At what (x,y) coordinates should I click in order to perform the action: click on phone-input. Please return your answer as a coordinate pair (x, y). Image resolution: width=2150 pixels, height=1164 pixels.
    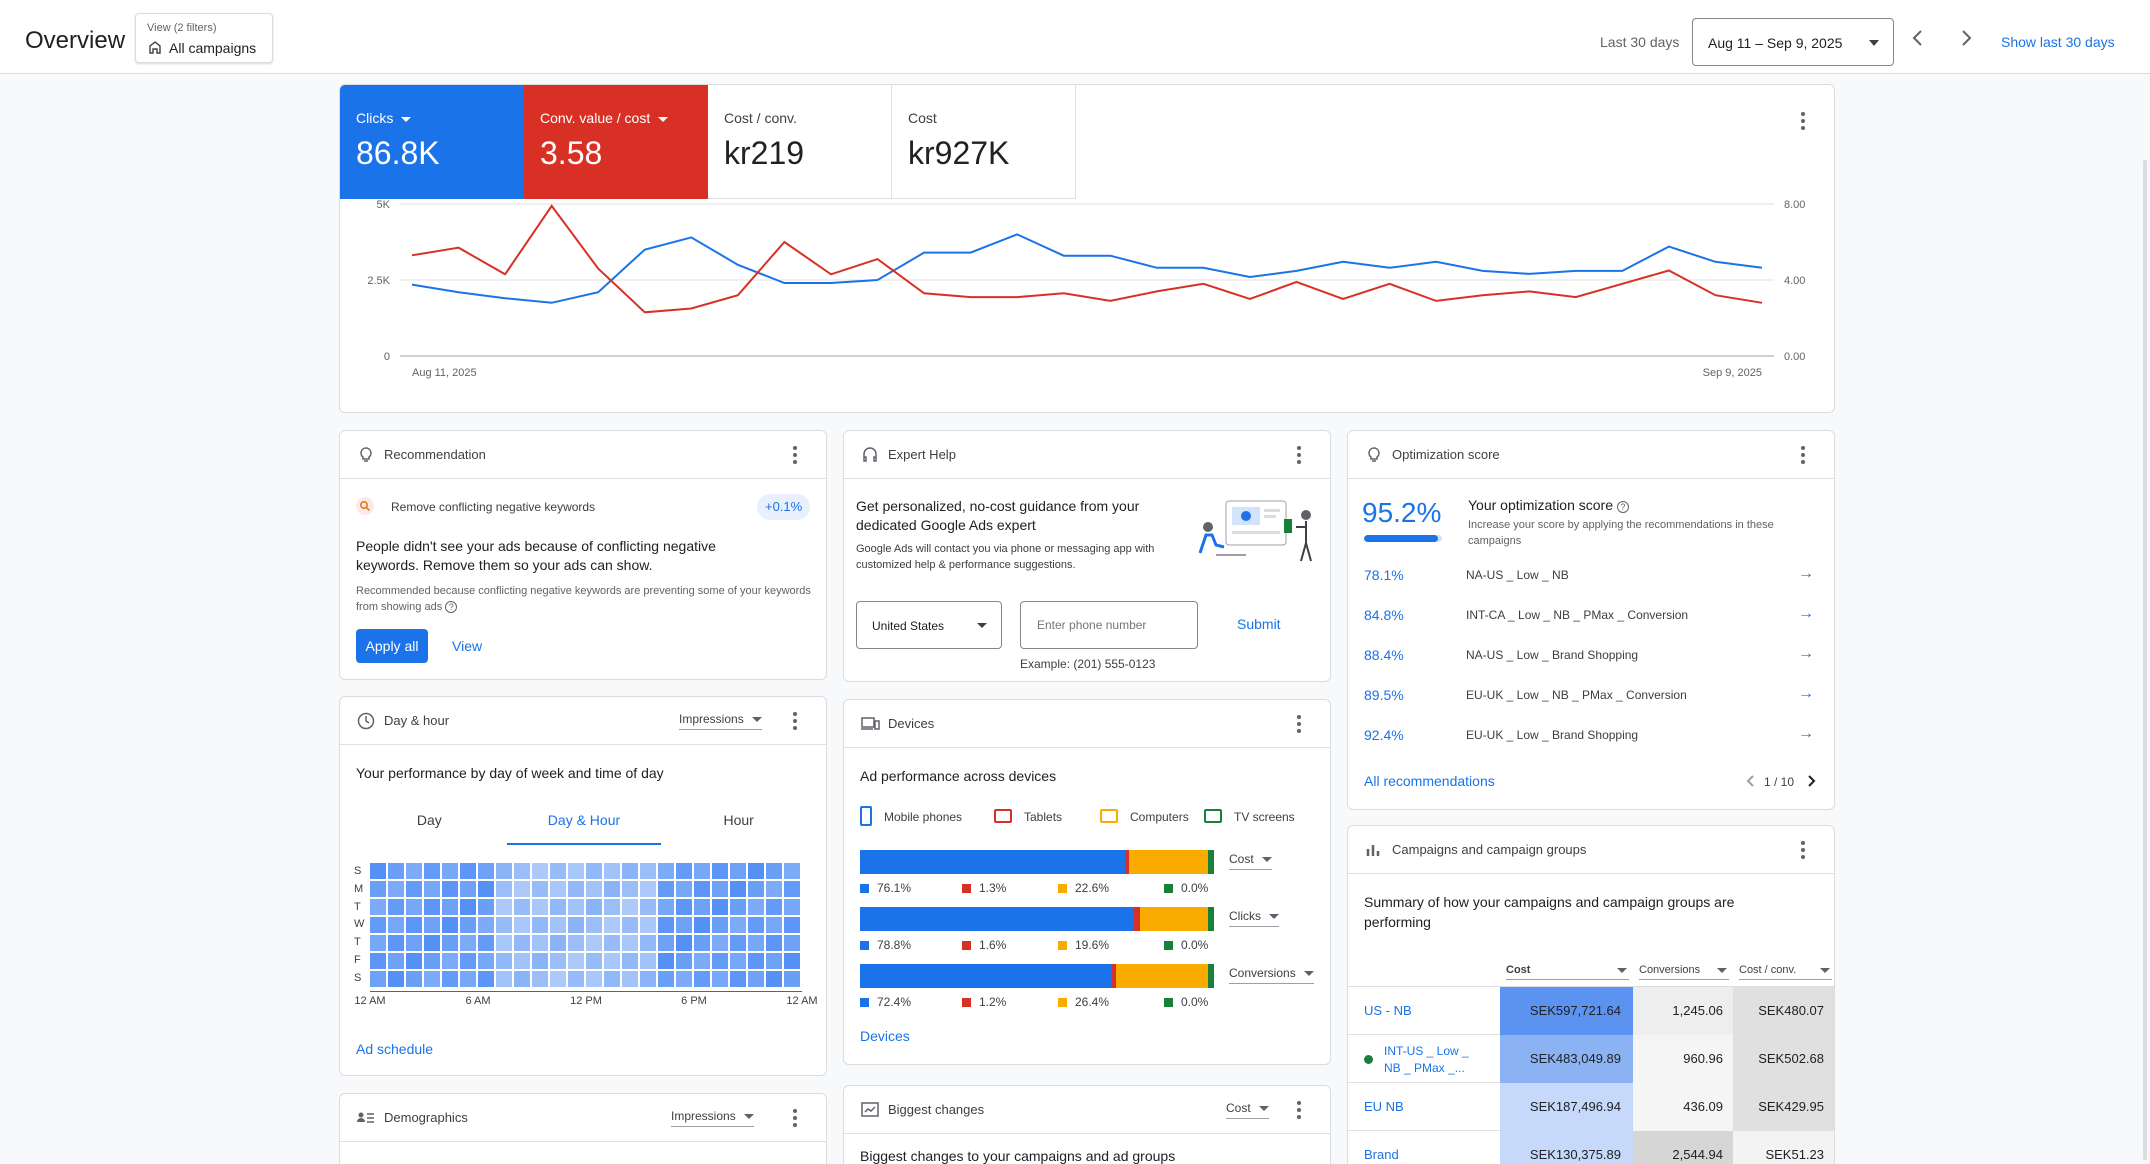
    Looking at the image, I should click on (1109, 625).